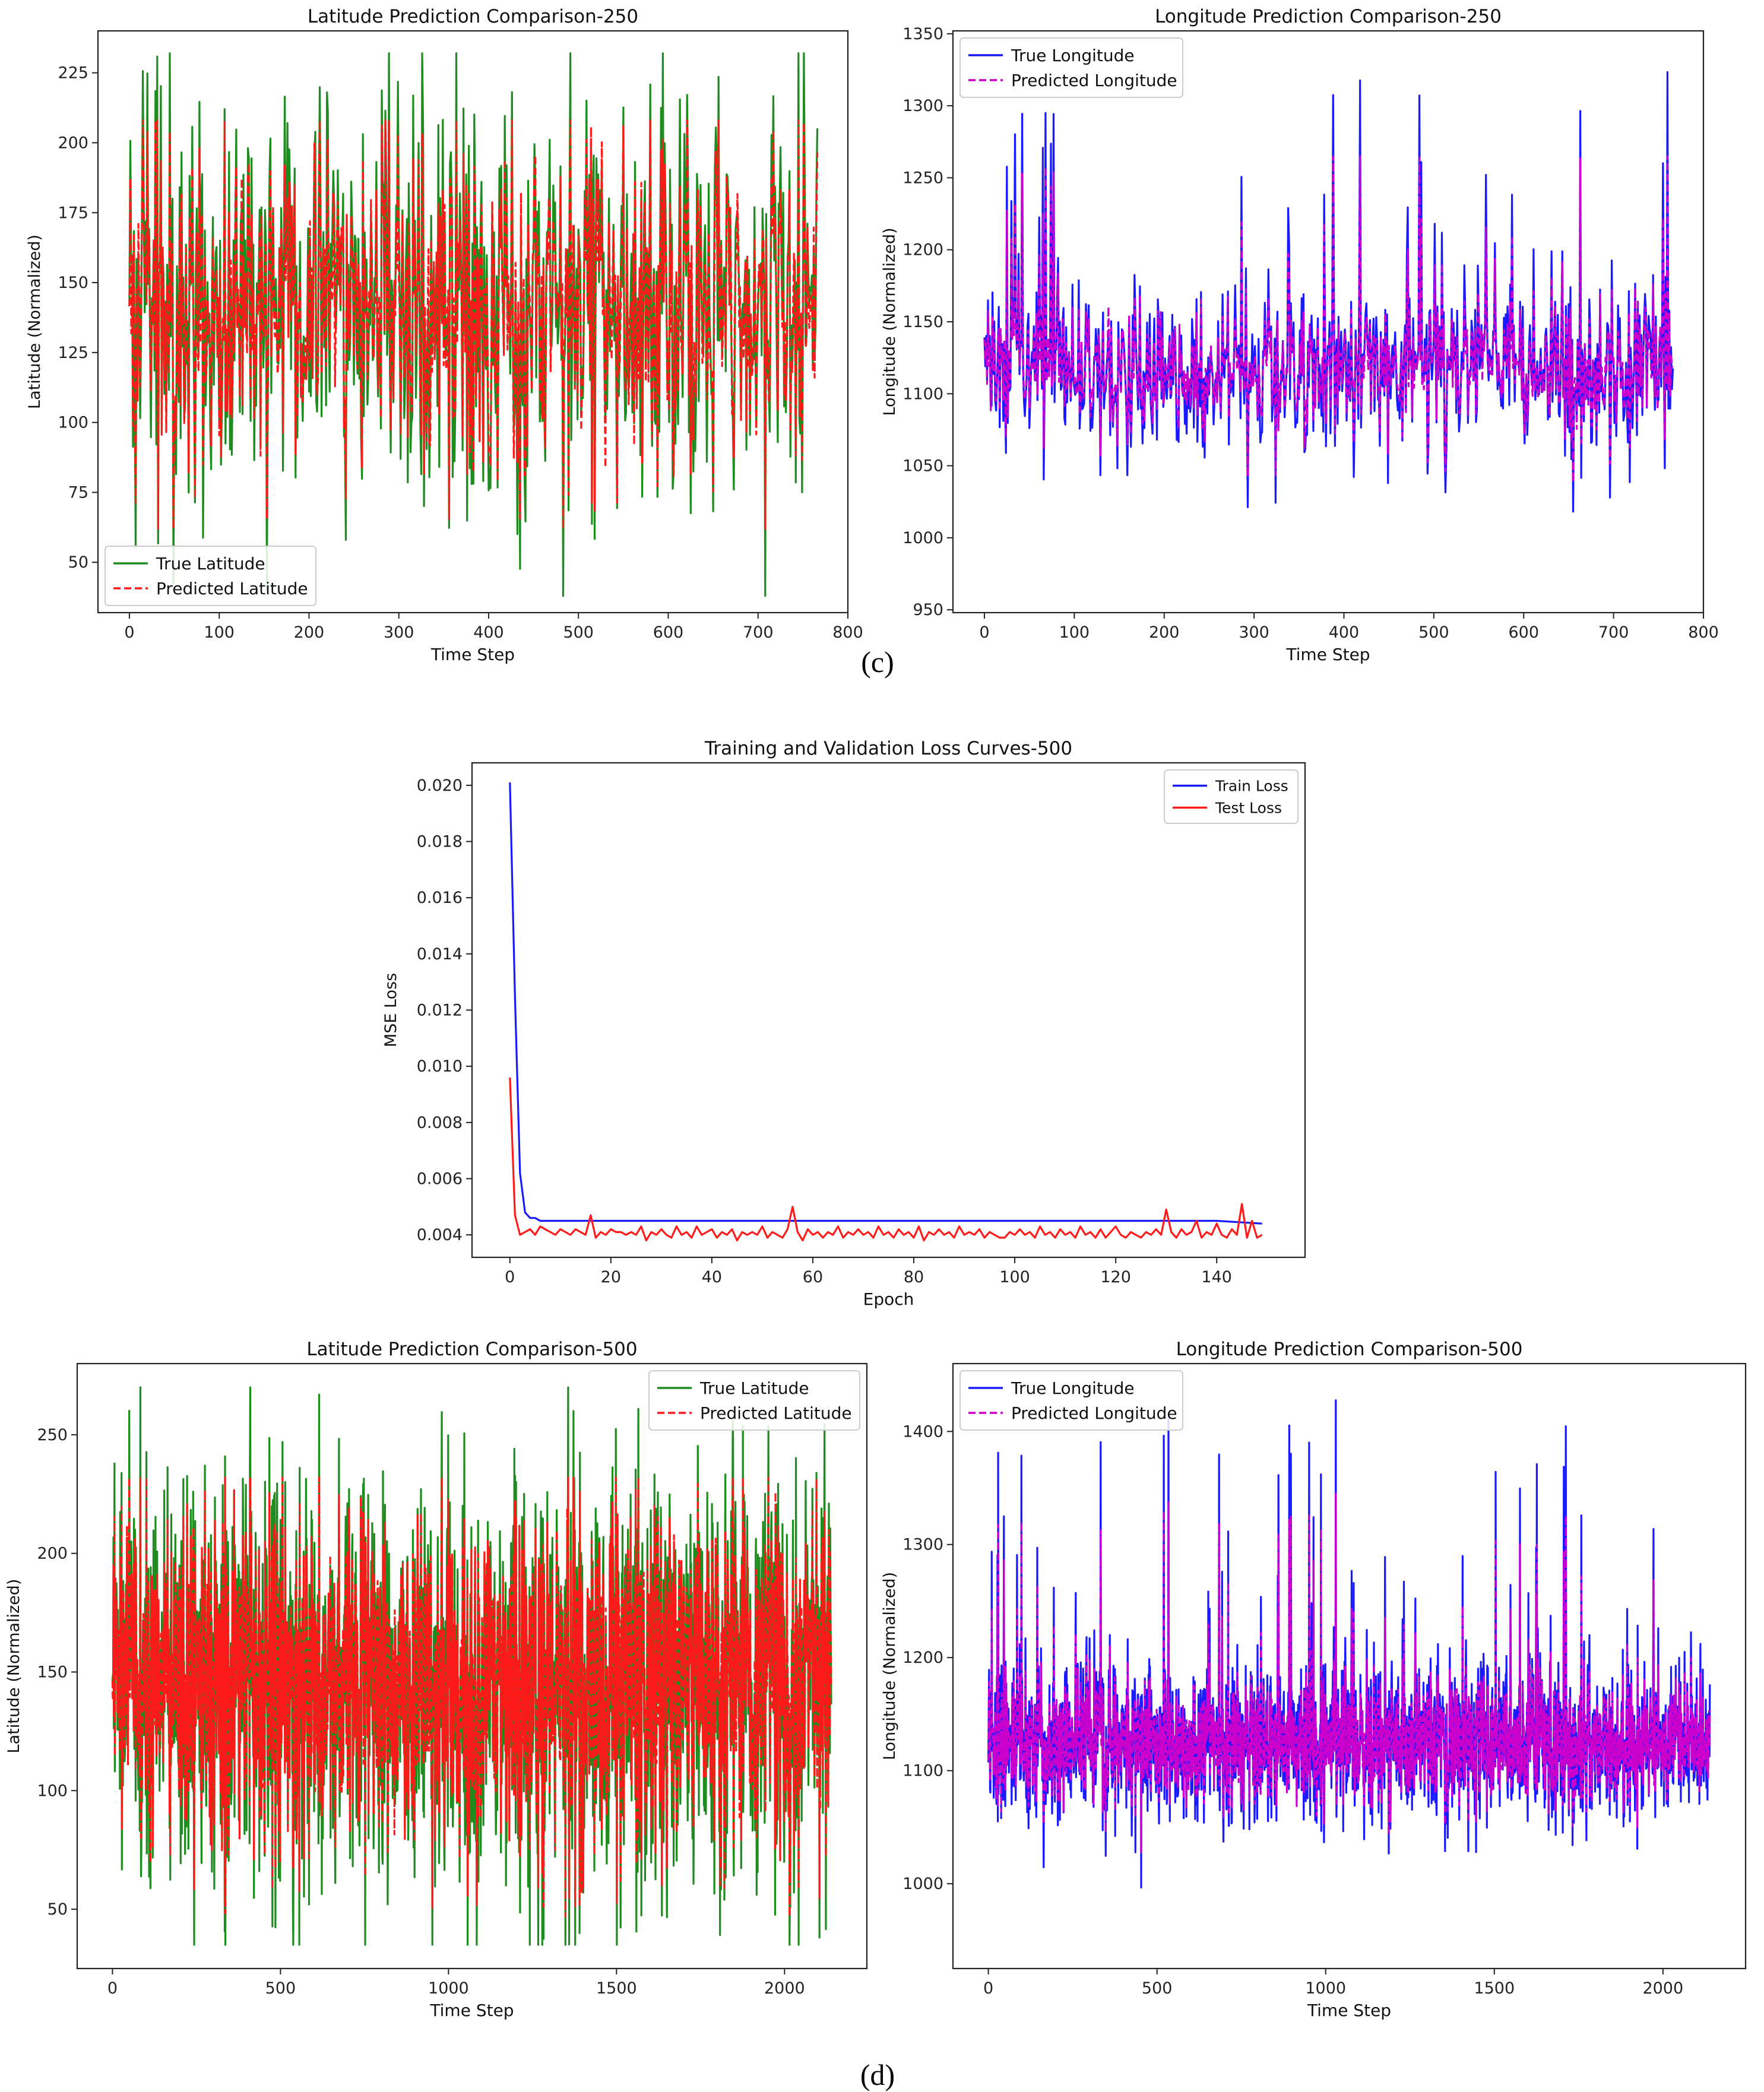  What do you see at coordinates (922, 322) in the screenshot?
I see `y-tick-label: 1150` at bounding box center [922, 322].